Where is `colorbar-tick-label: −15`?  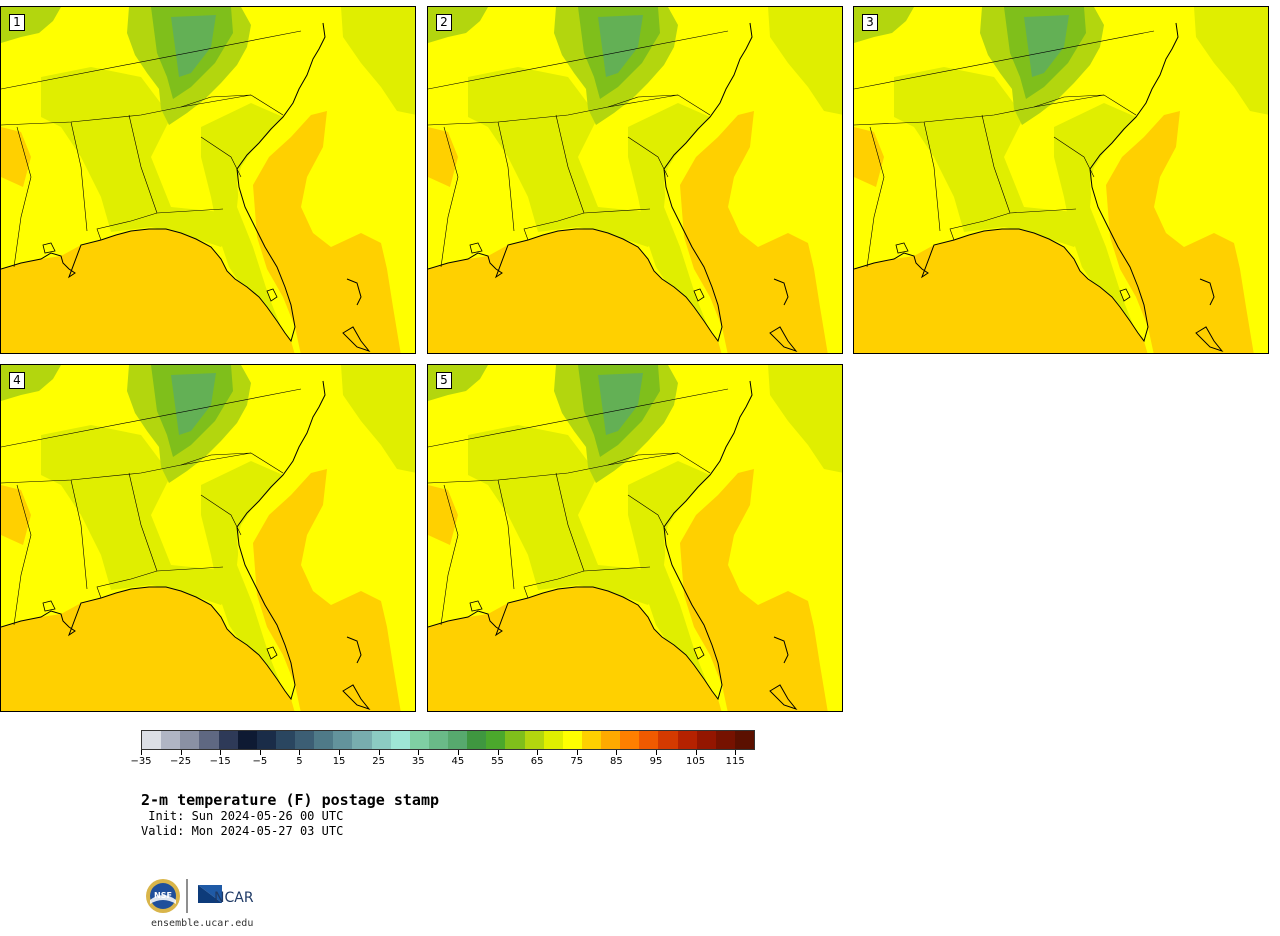
colorbar-tick-label: −15 is located at coordinates (220, 761).